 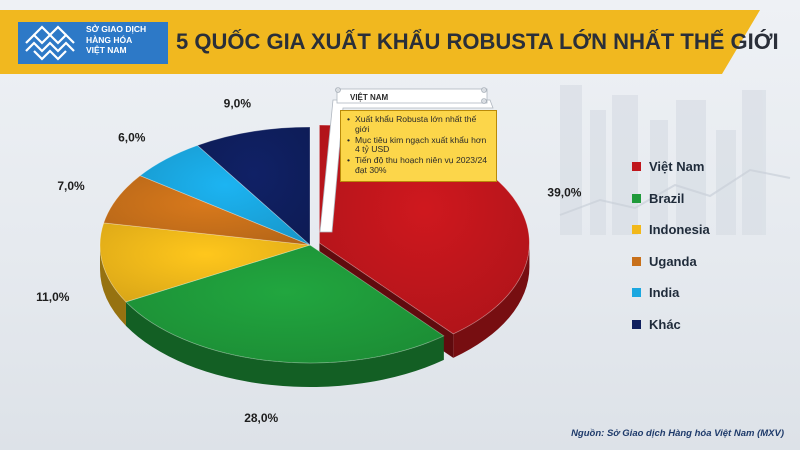 What do you see at coordinates (109, 39) in the screenshot?
I see `logo-line: HÀNG HÓA` at bounding box center [109, 39].